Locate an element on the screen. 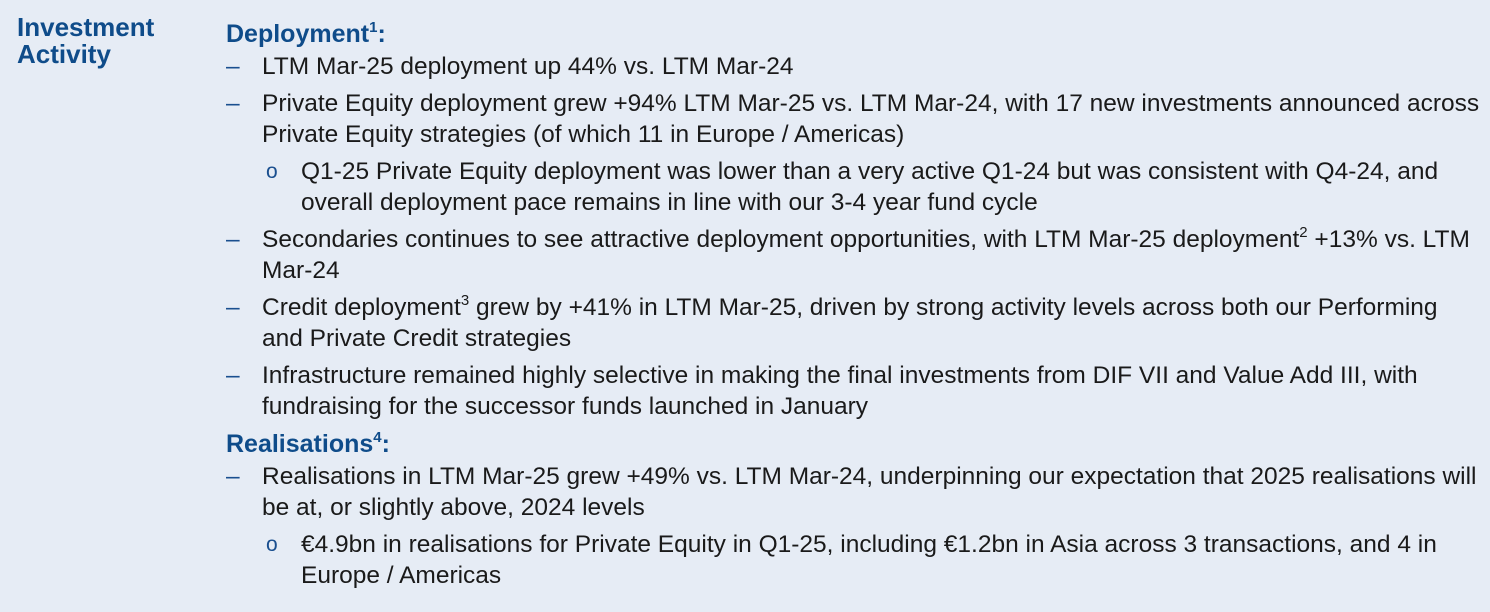 The width and height of the screenshot is (1490, 612). deployment-heading: Deployment1: is located at coordinates (853, 34).